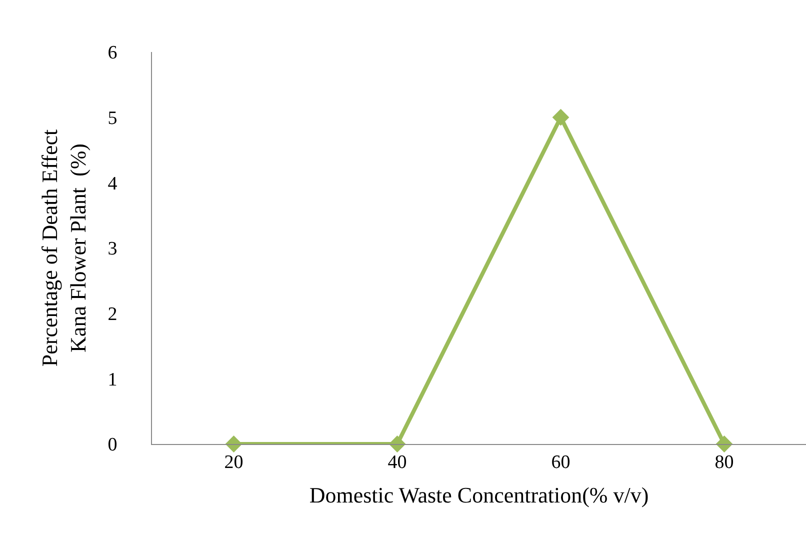 Image resolution: width=806 pixels, height=557 pixels. I want to click on x-tick-label: 40, so click(397, 462).